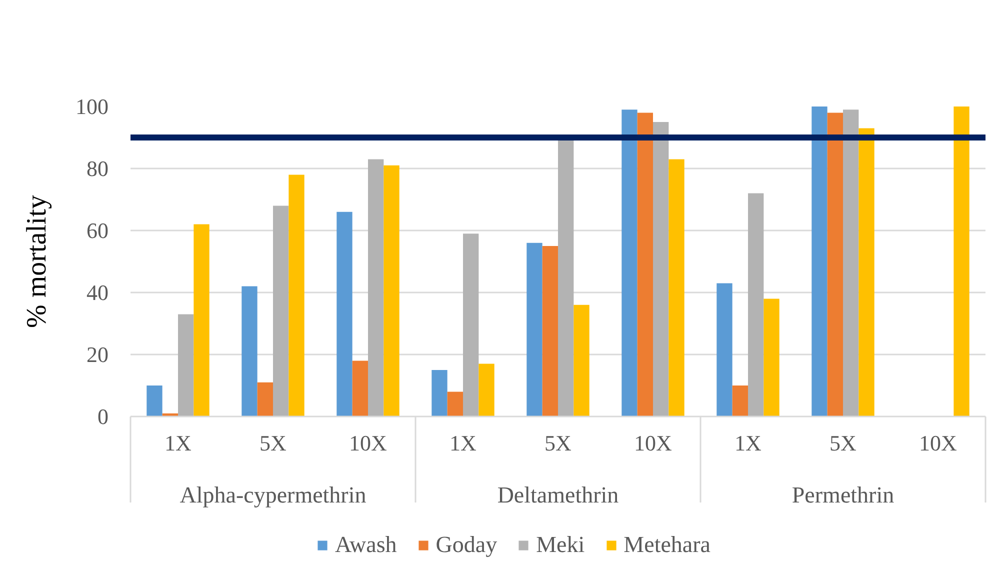  Describe the element at coordinates (667, 545) in the screenshot. I see `legend-label: Metehara` at that location.